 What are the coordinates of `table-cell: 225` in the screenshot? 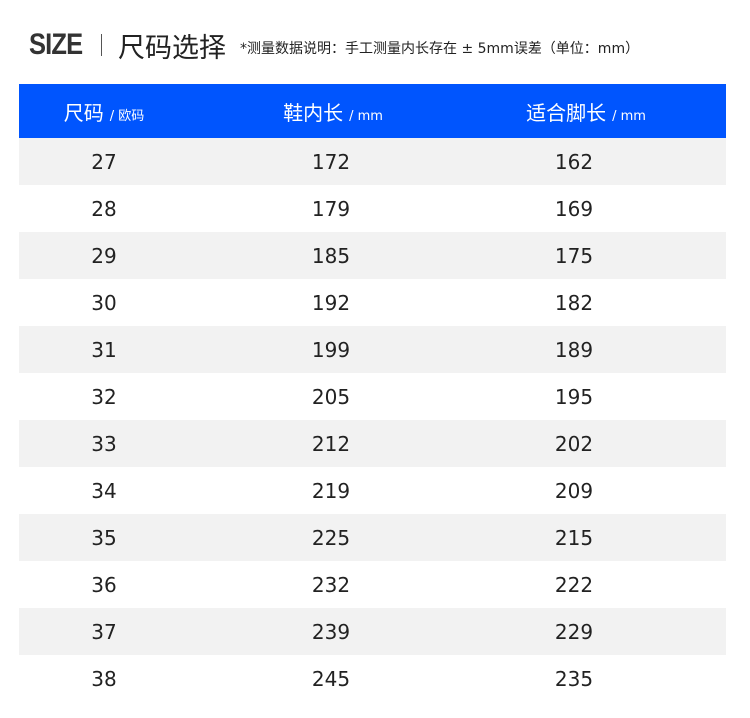 It's located at (331, 537).